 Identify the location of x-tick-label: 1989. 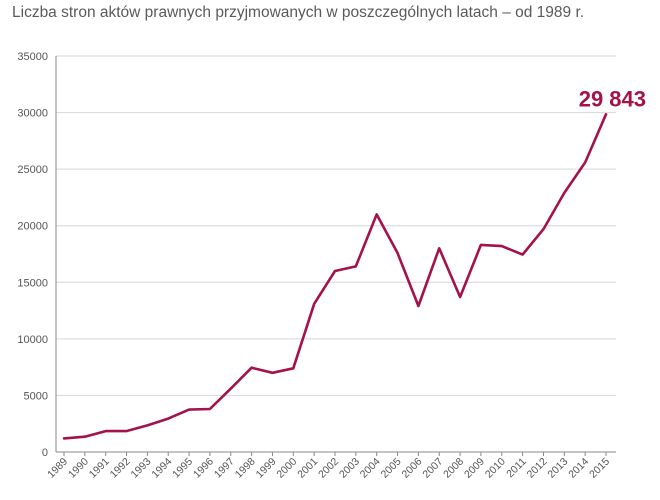
(57, 468).